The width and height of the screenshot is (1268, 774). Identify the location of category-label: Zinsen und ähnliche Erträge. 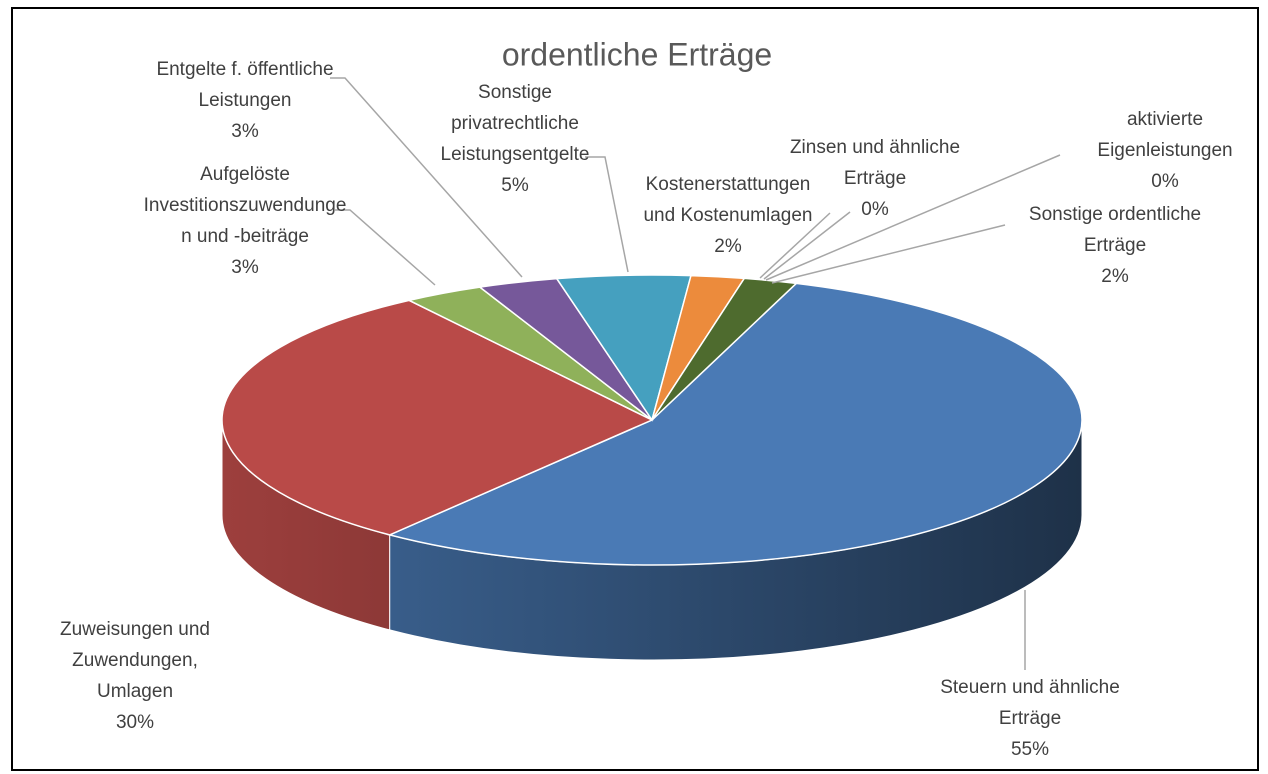
(875, 163).